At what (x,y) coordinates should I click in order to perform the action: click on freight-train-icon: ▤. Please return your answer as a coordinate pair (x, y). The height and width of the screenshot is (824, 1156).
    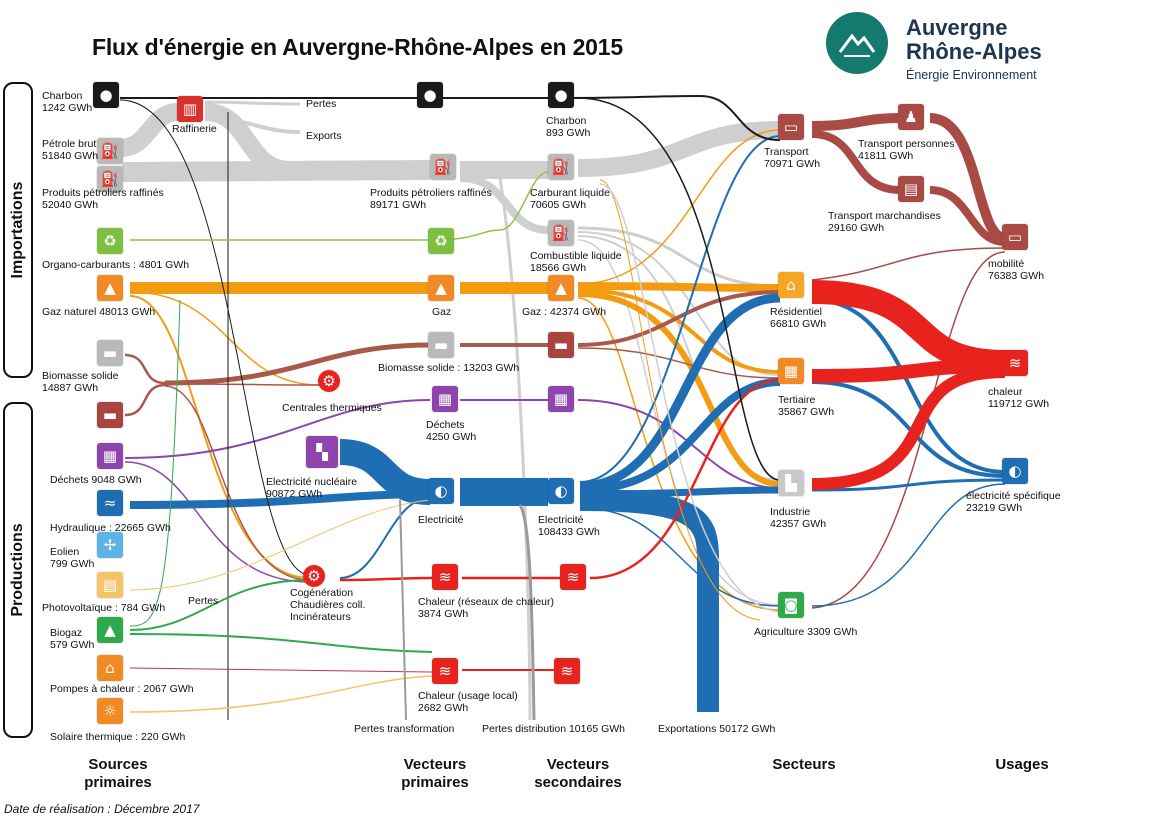
    Looking at the image, I should click on (911, 189).